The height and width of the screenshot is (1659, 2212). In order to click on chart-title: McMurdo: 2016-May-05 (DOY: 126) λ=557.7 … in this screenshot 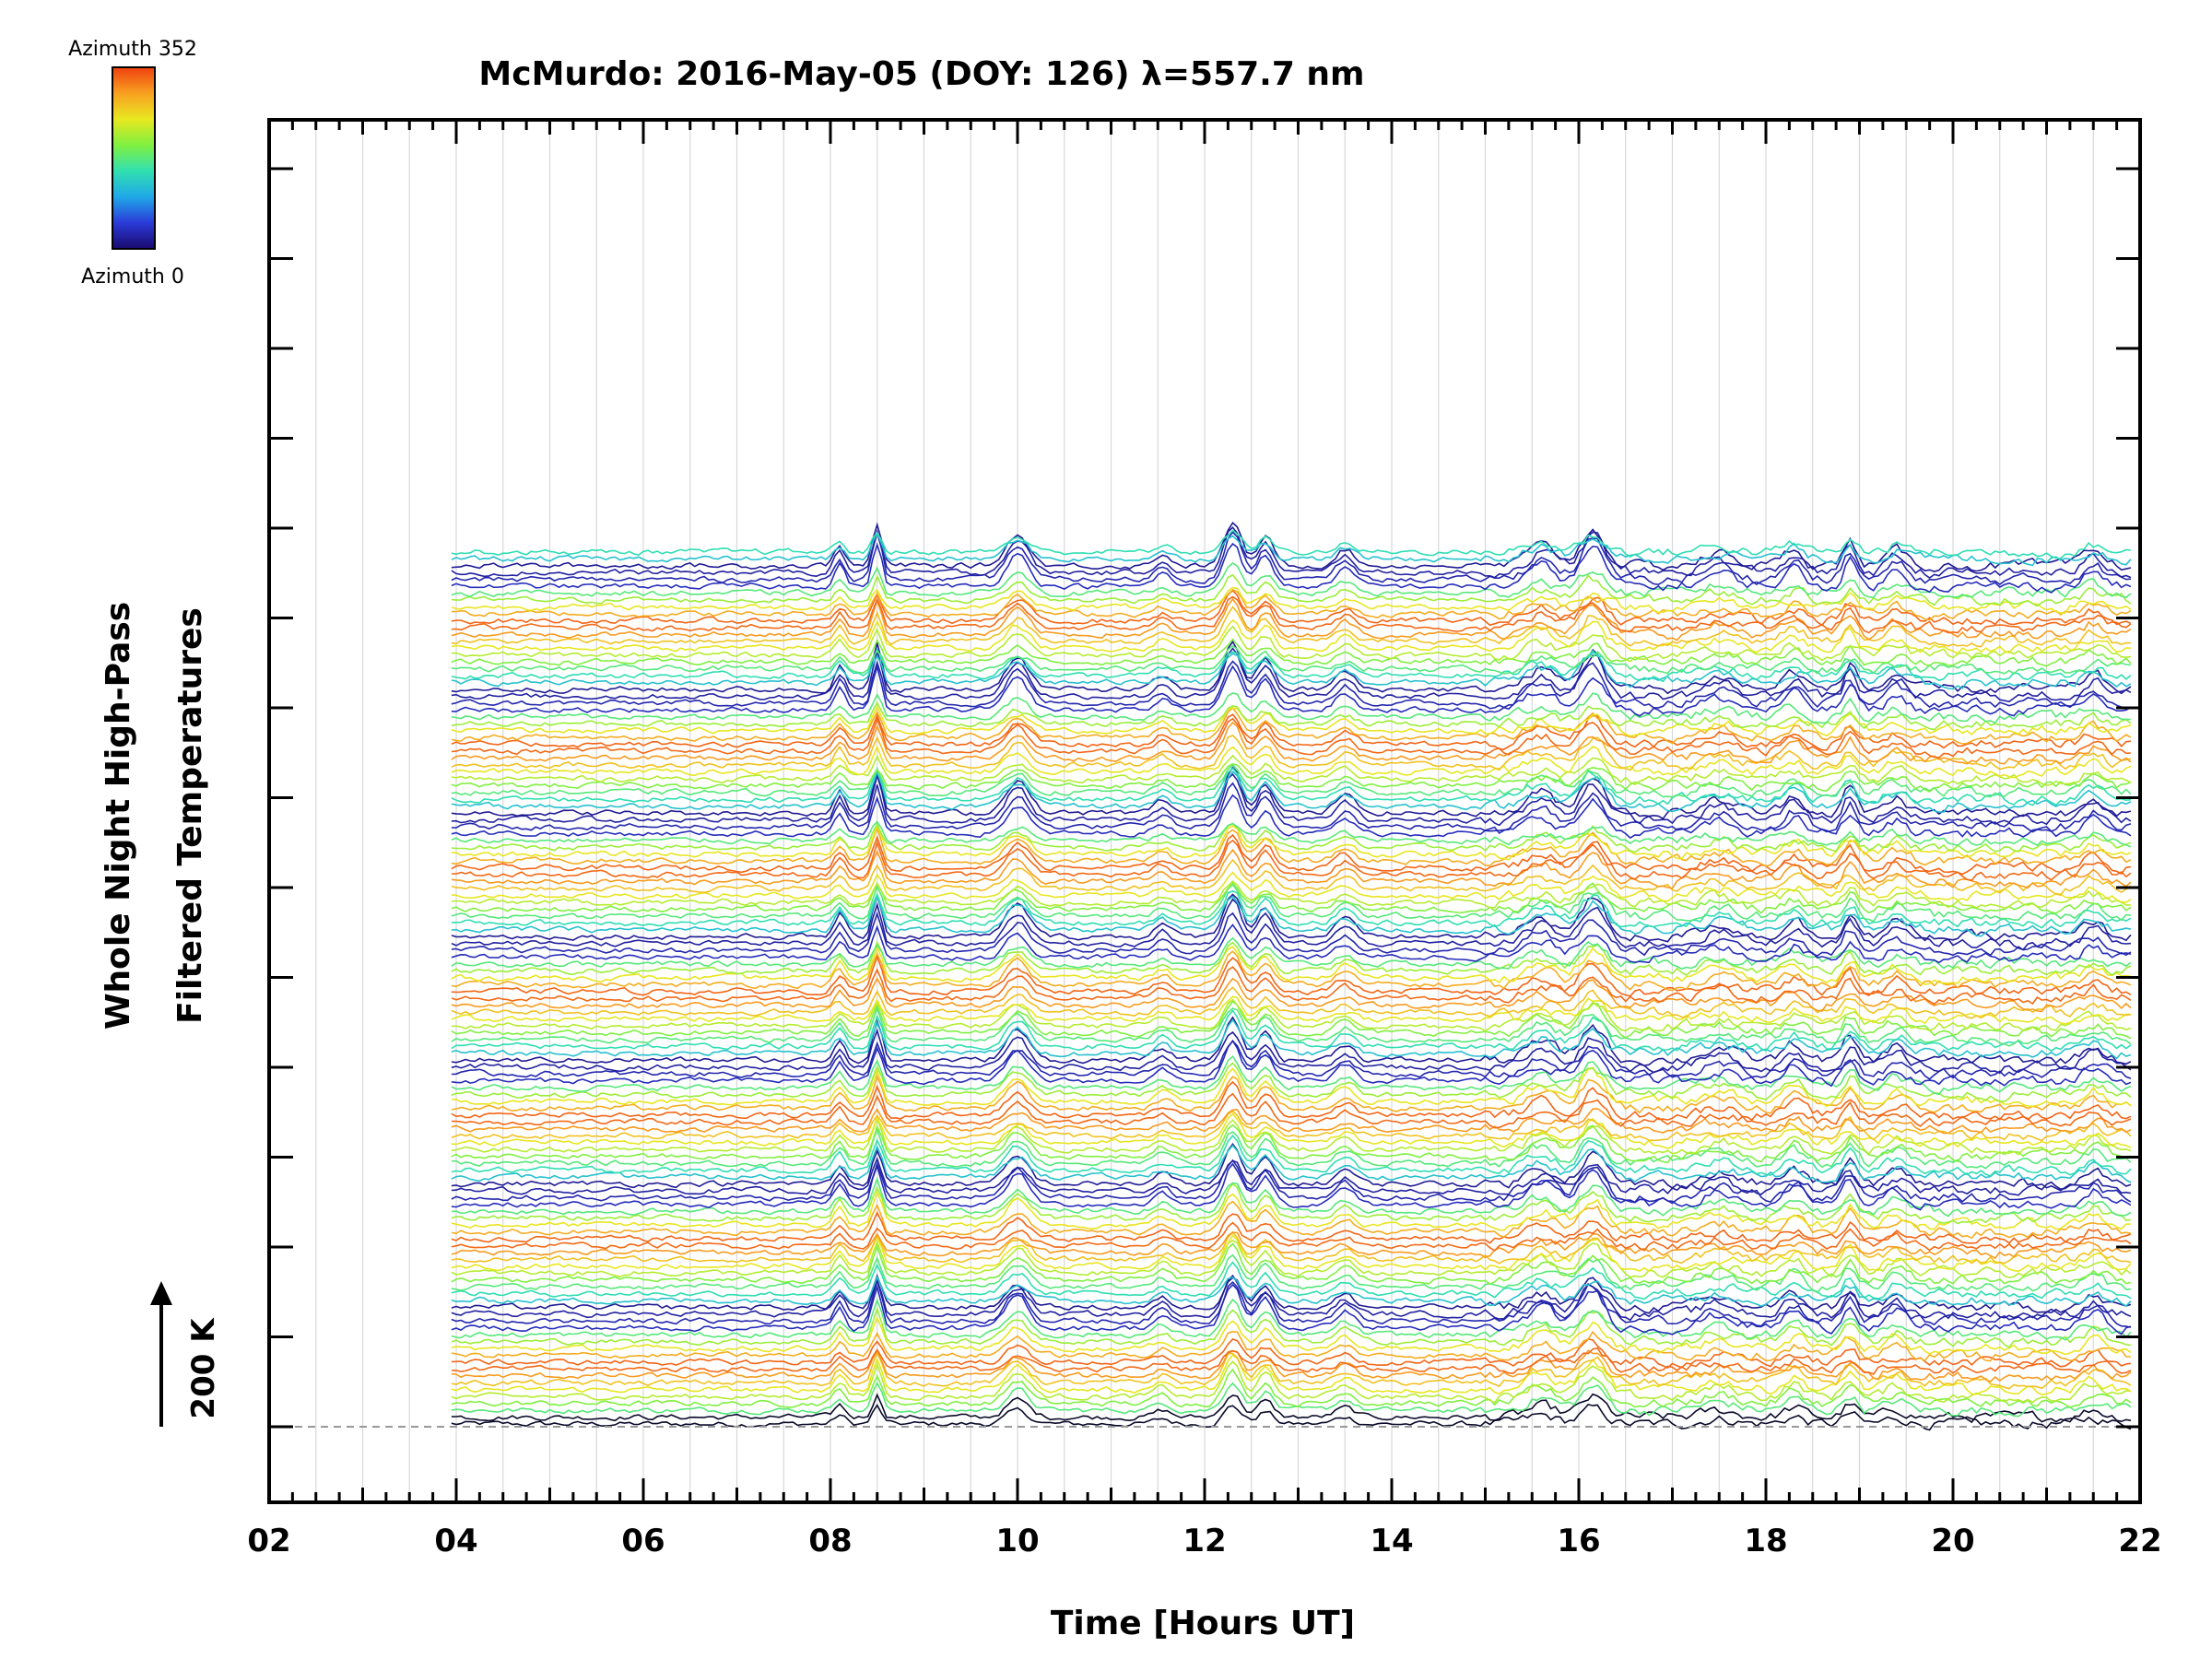, I will do `click(921, 74)`.